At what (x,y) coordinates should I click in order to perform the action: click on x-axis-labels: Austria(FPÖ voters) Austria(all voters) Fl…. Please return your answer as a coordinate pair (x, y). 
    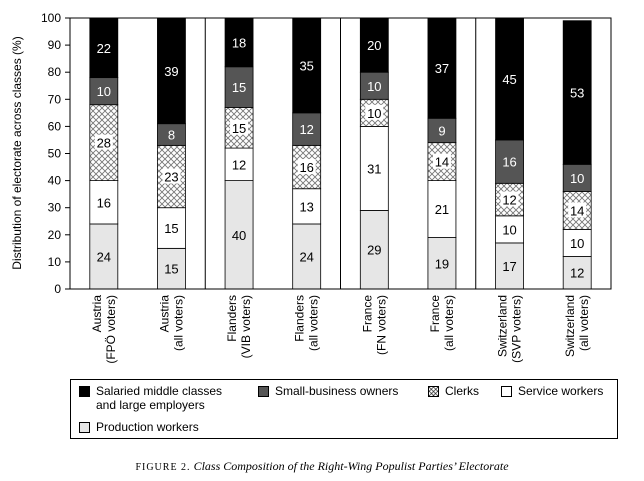
    Looking at the image, I should click on (340, 329).